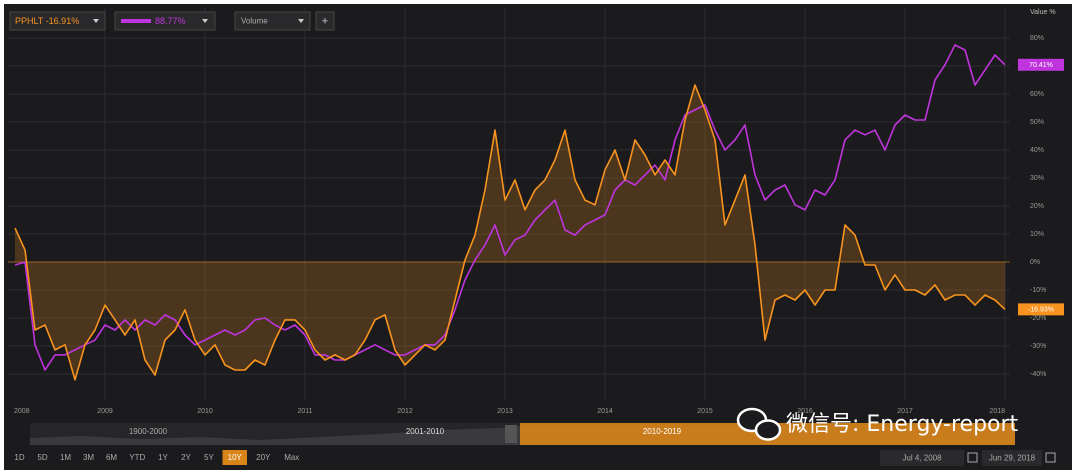  I want to click on end-badge-label: 70.41%, so click(1041, 65).